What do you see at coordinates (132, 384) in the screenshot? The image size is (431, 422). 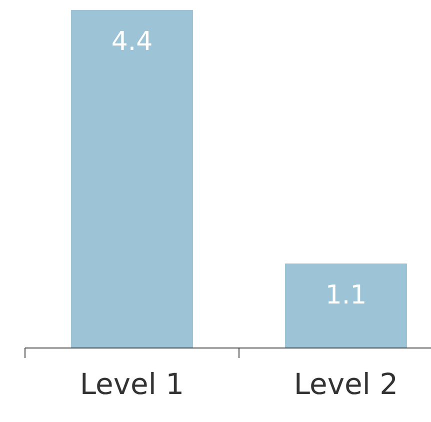 I see `x-tick-label: Level 1` at bounding box center [132, 384].